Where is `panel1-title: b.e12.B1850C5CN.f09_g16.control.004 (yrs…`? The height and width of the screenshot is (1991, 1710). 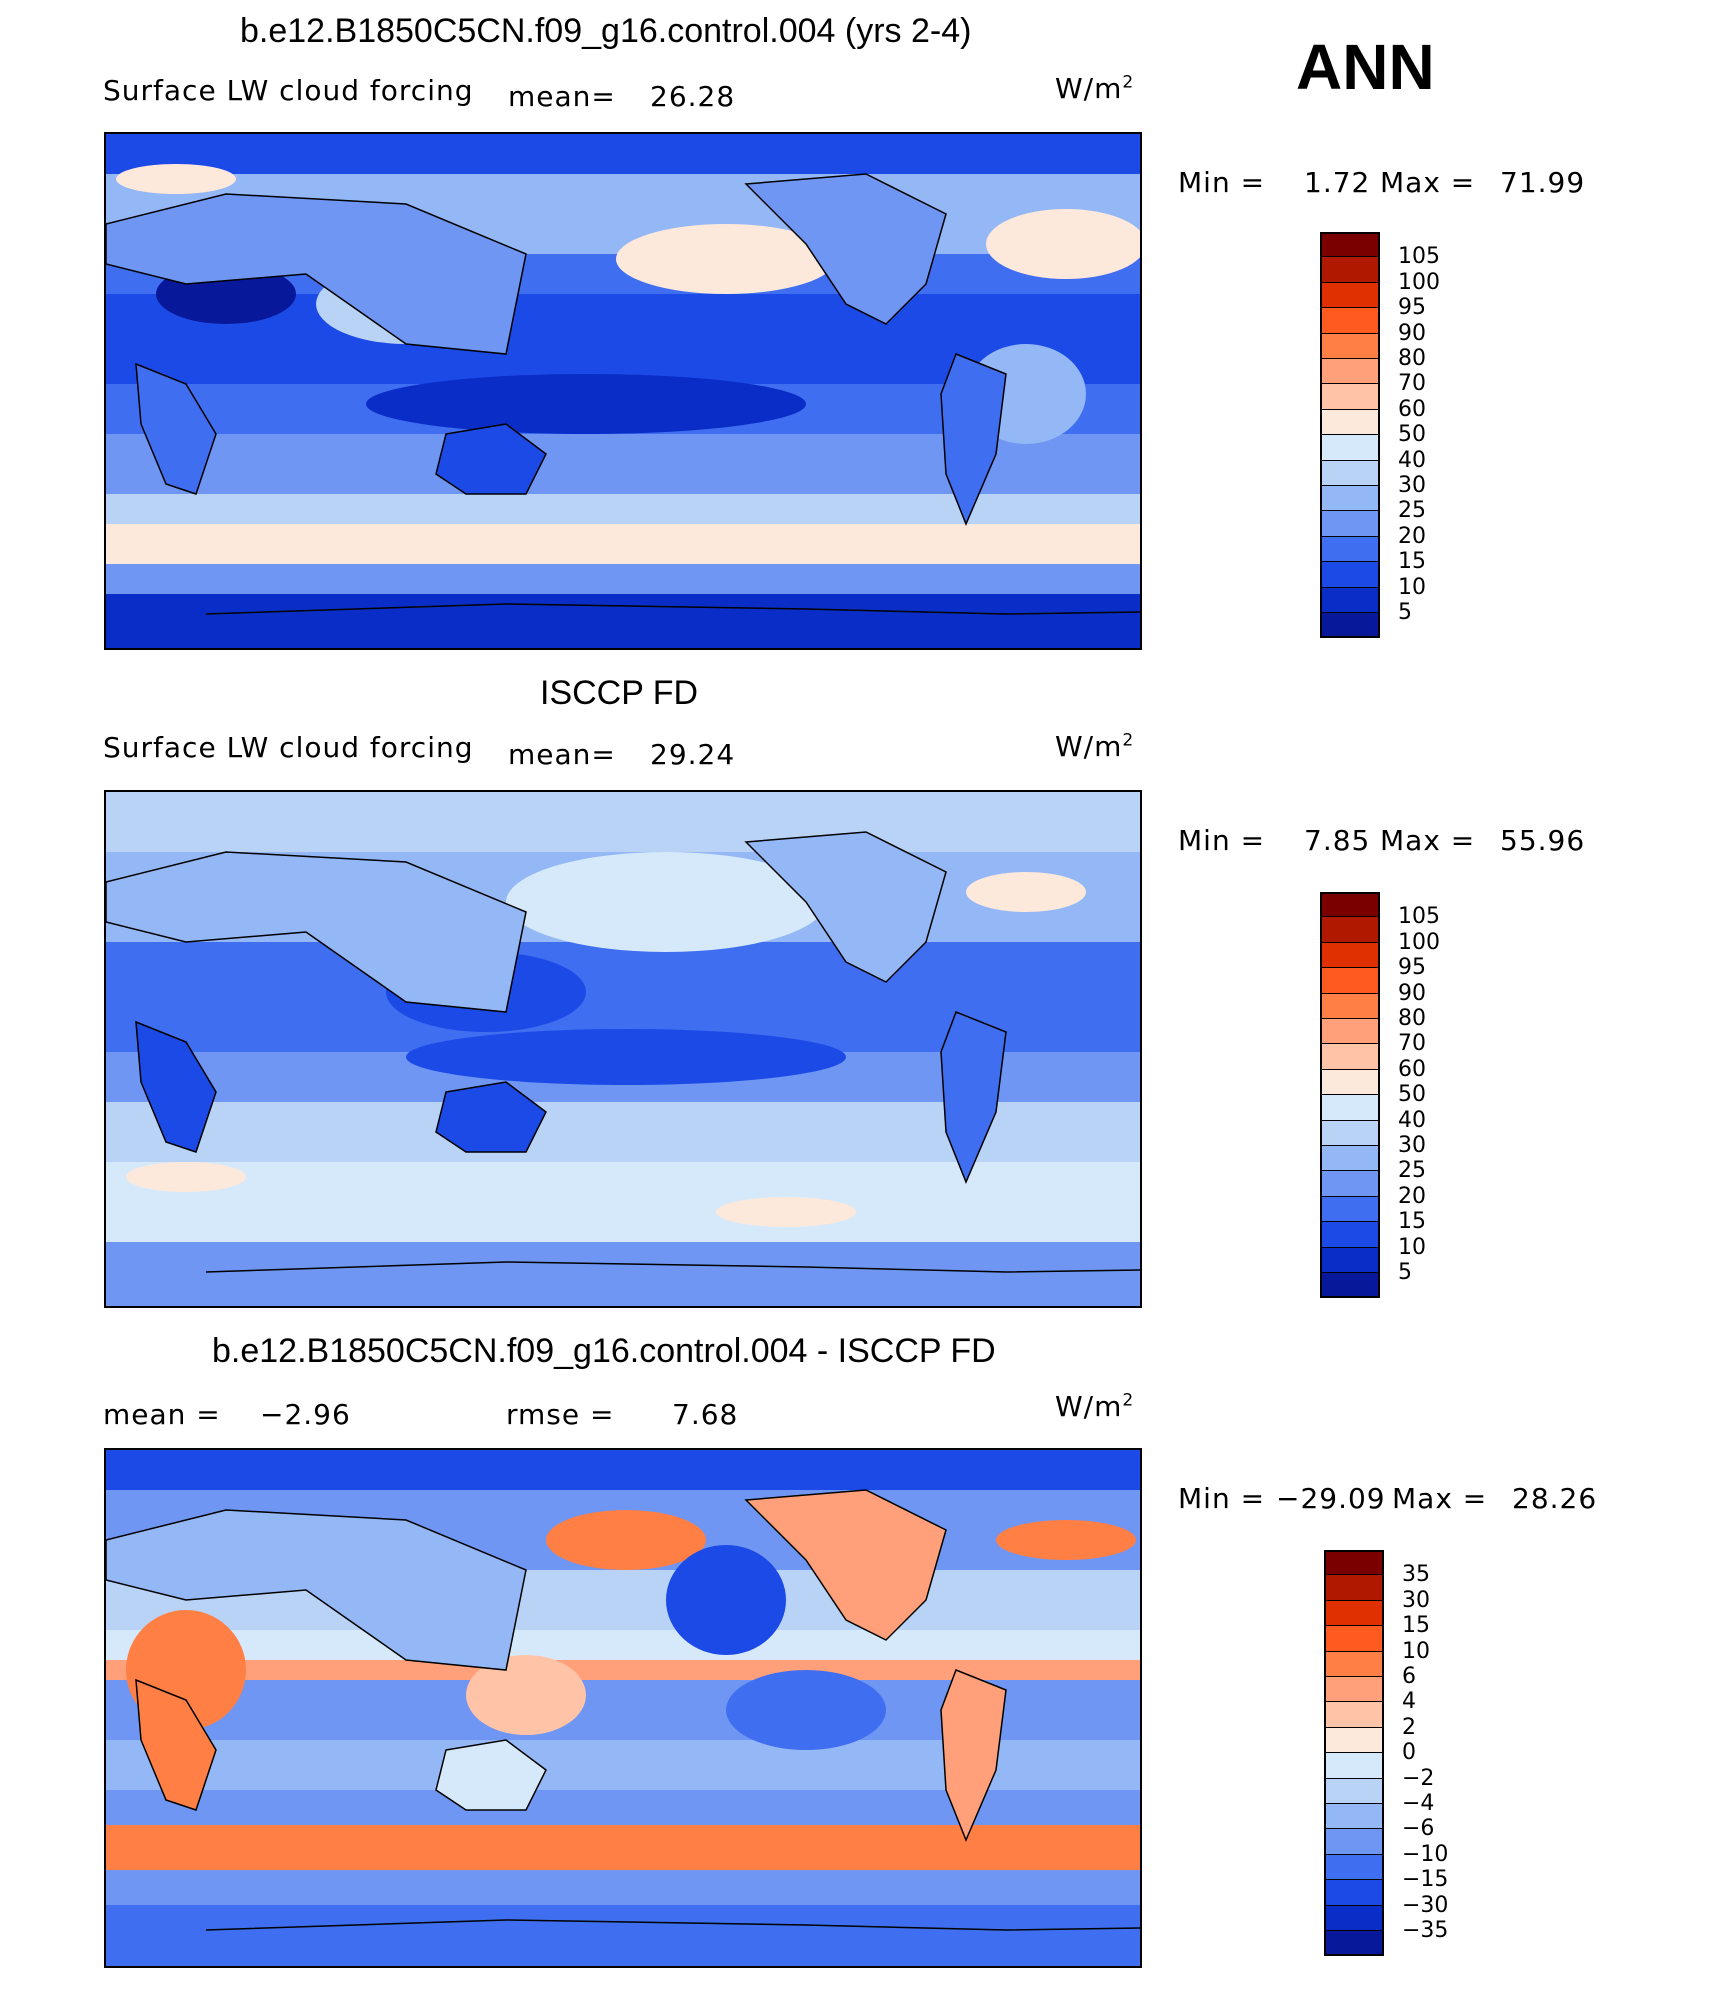
panel1-title: b.e12.B1850C5CN.f09_g16.control.004 (yrs… is located at coordinates (606, 31).